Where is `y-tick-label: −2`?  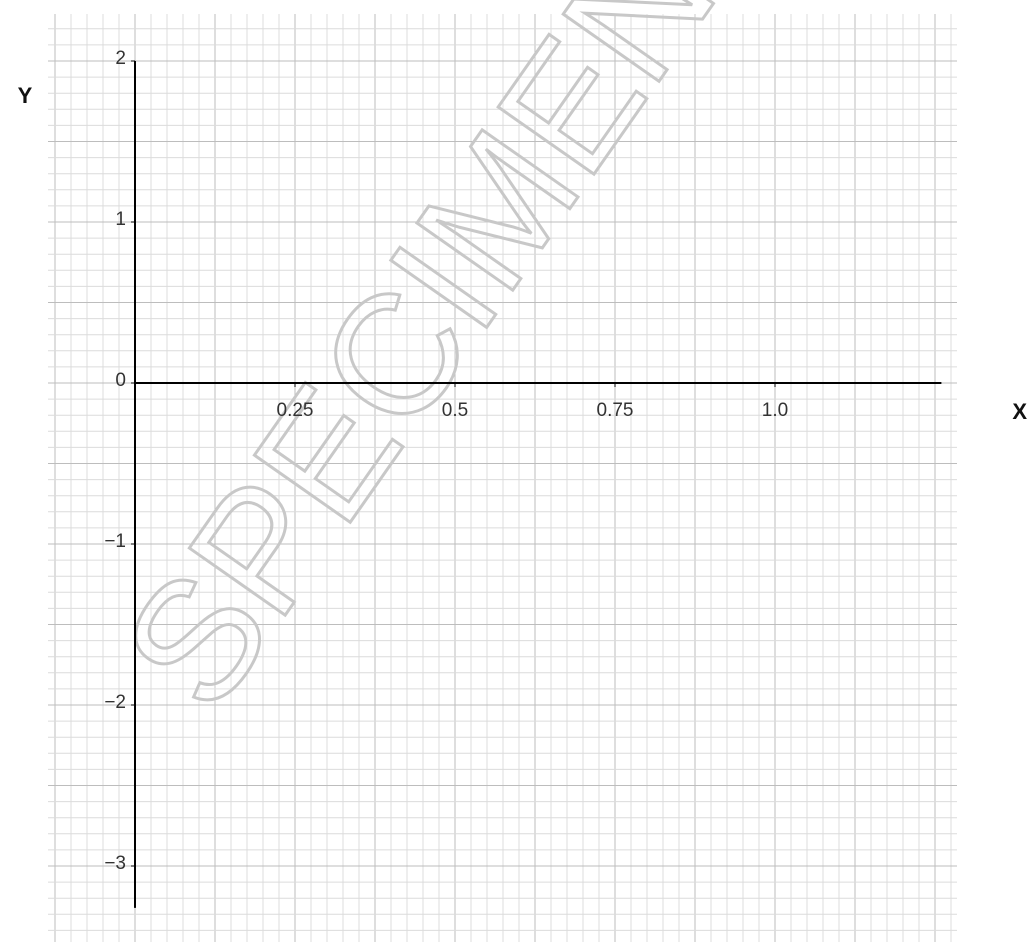
y-tick-label: −2 is located at coordinates (115, 702).